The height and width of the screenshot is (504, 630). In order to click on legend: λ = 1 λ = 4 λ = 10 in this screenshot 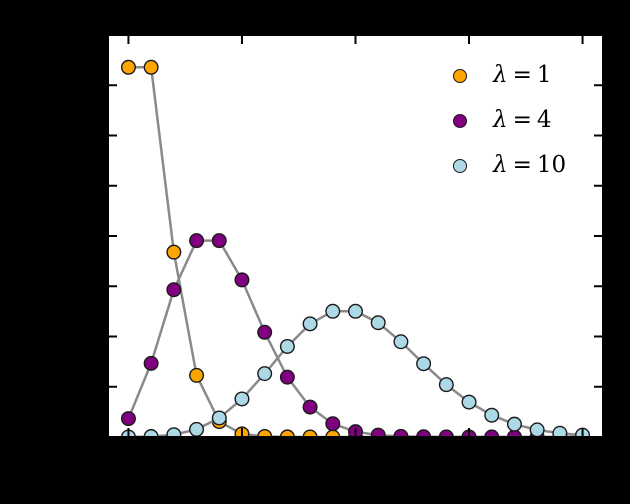, I will do `click(509, 120)`.